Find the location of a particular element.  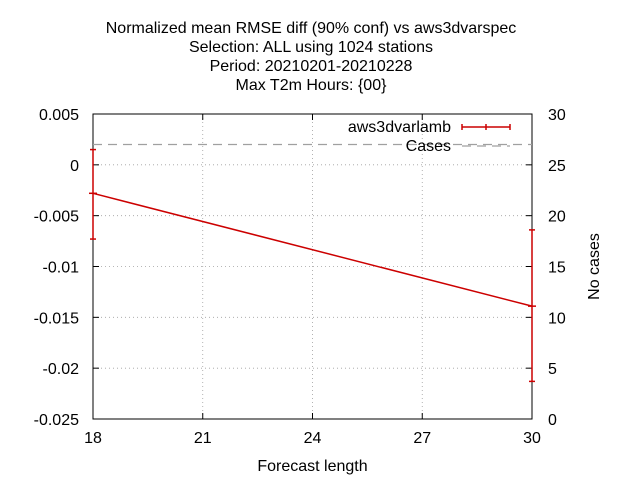

x-axis-label: Forecast length is located at coordinates (312, 466).